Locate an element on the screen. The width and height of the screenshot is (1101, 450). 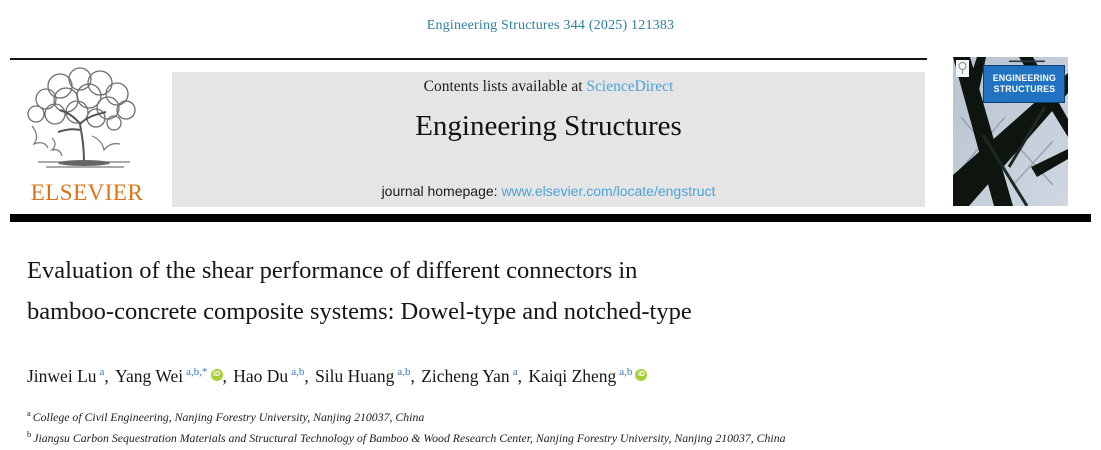
author-name: Zicheng Yan is located at coordinates (465, 376).